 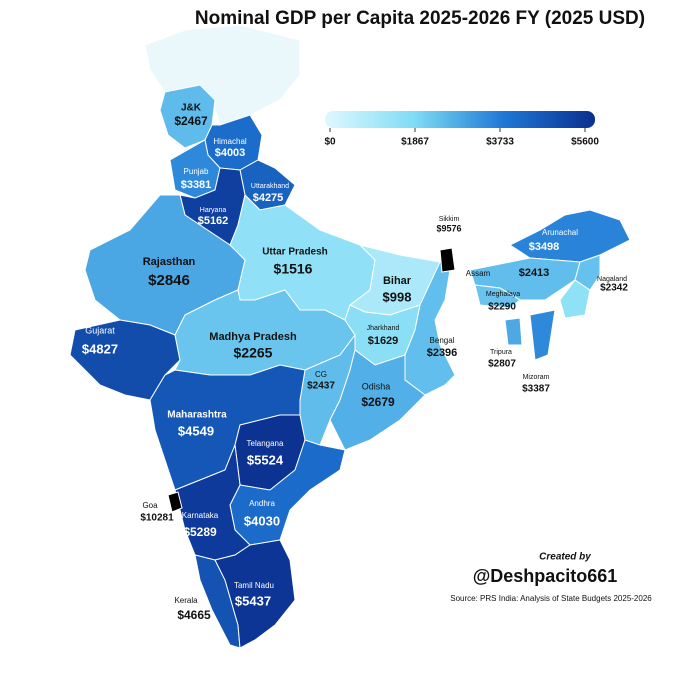 I want to click on state-name: Jharkhand, so click(x=383, y=328).